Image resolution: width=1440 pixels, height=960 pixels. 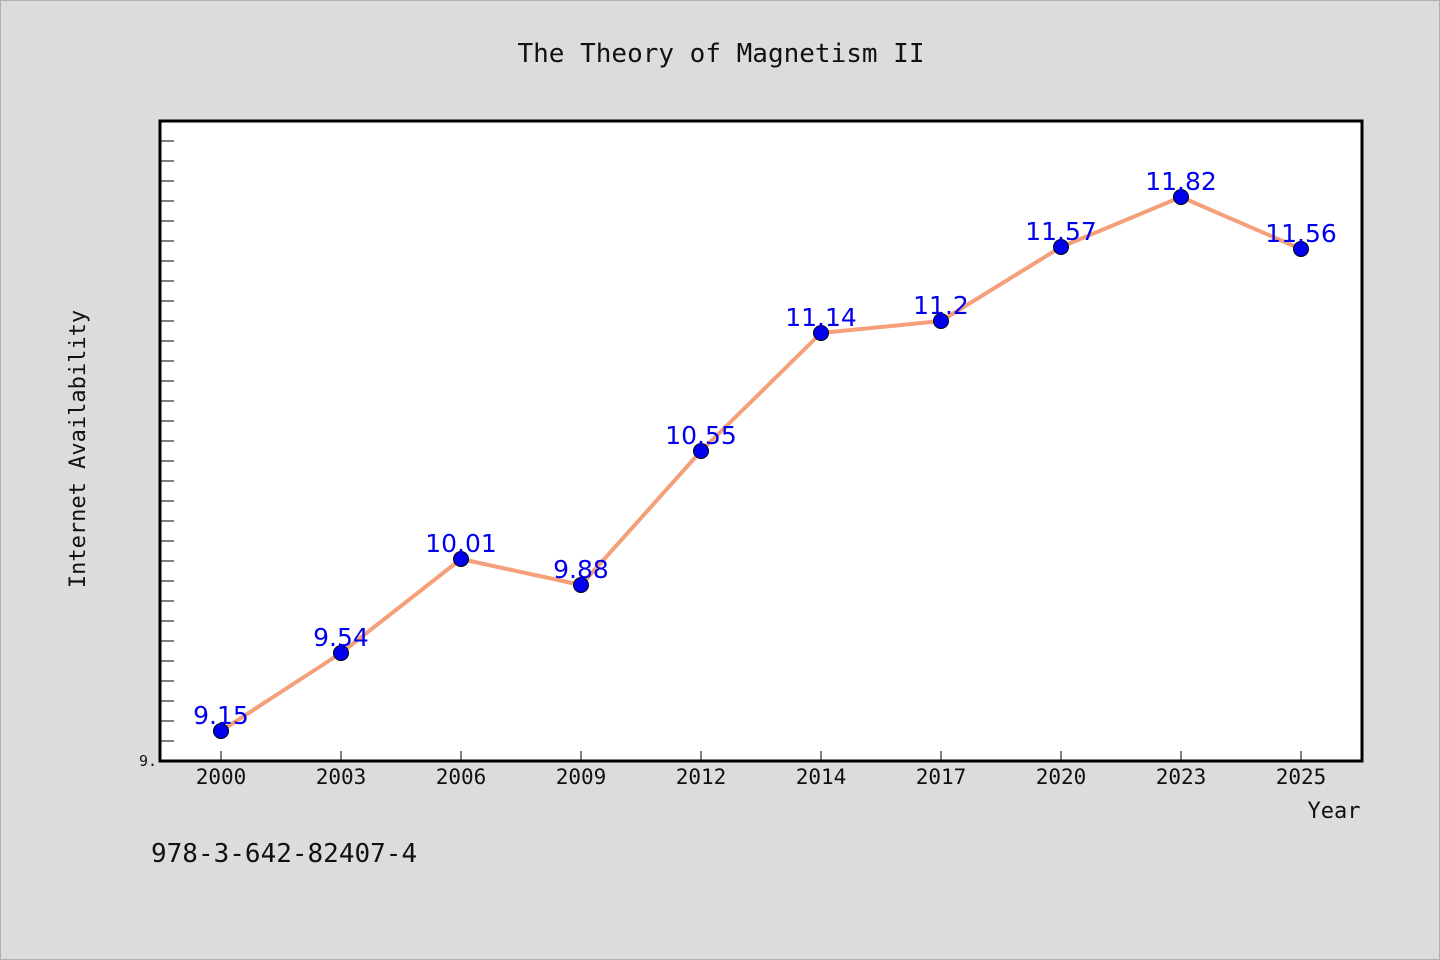 What do you see at coordinates (1181, 777) in the screenshot?
I see `x-tick-label: 2023` at bounding box center [1181, 777].